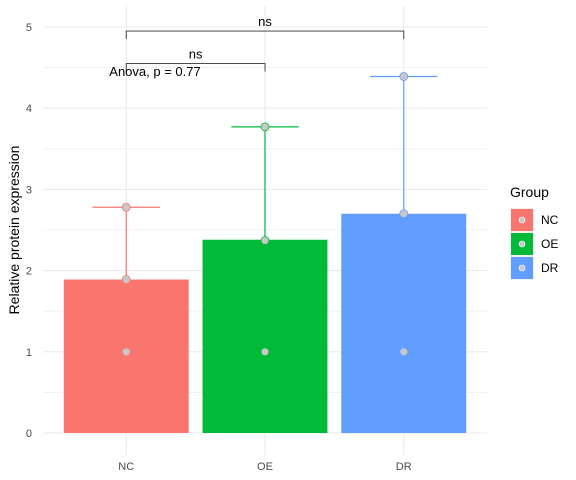 The width and height of the screenshot is (576, 480). What do you see at coordinates (29, 28) in the screenshot?
I see `y-tick-label: 5` at bounding box center [29, 28].